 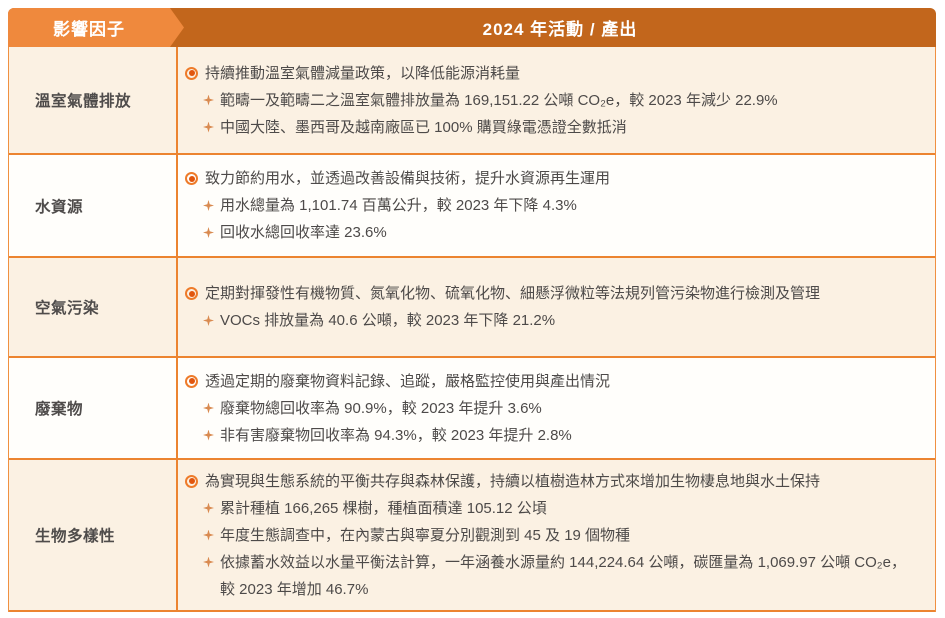 I want to click on sub-points: VOCs 排放量為 40.6 公噸，較 2023 年下降 21.2%, so click(x=551, y=320).